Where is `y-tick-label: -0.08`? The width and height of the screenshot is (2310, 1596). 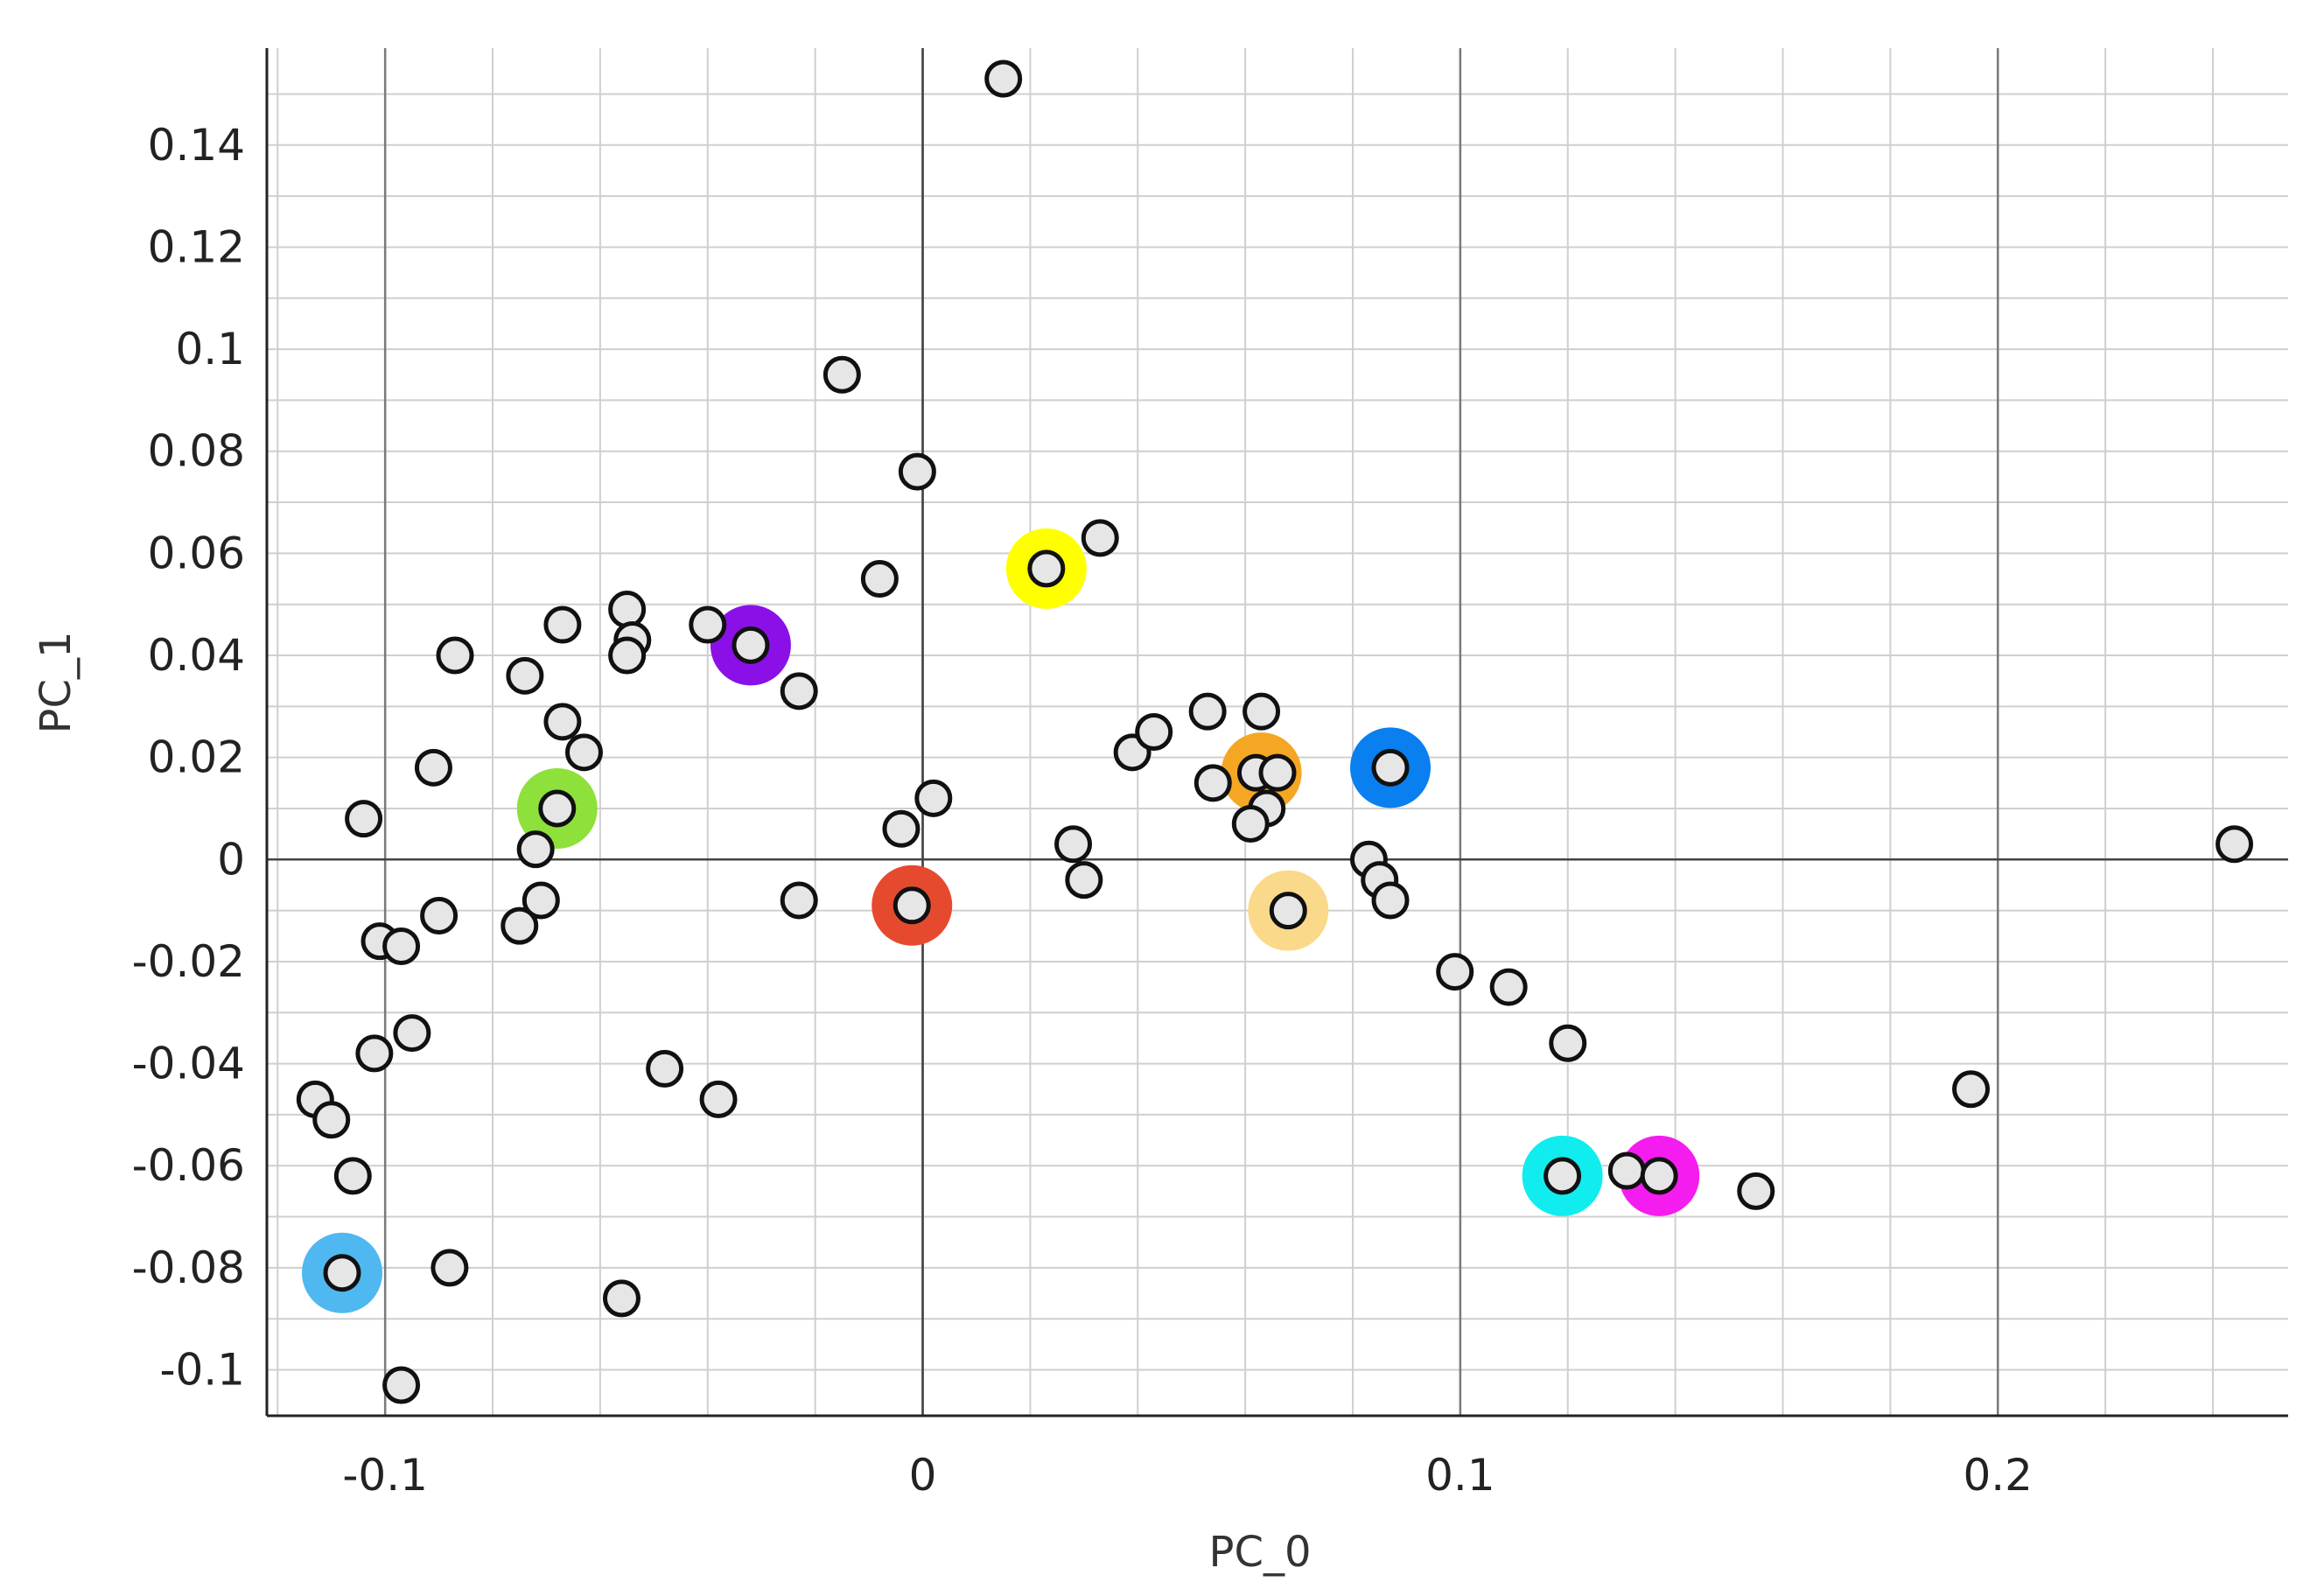 y-tick-label: -0.08 is located at coordinates (188, 1267).